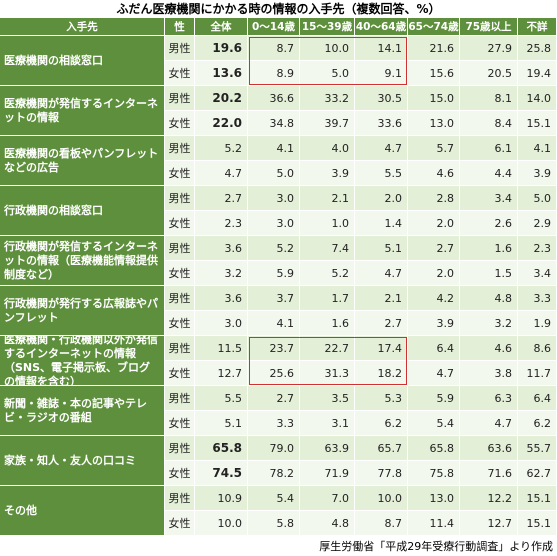 Image resolution: width=557 pixels, height=556 pixels. Describe the element at coordinates (537, 448) in the screenshot. I see `value-cell: 55.7` at that location.